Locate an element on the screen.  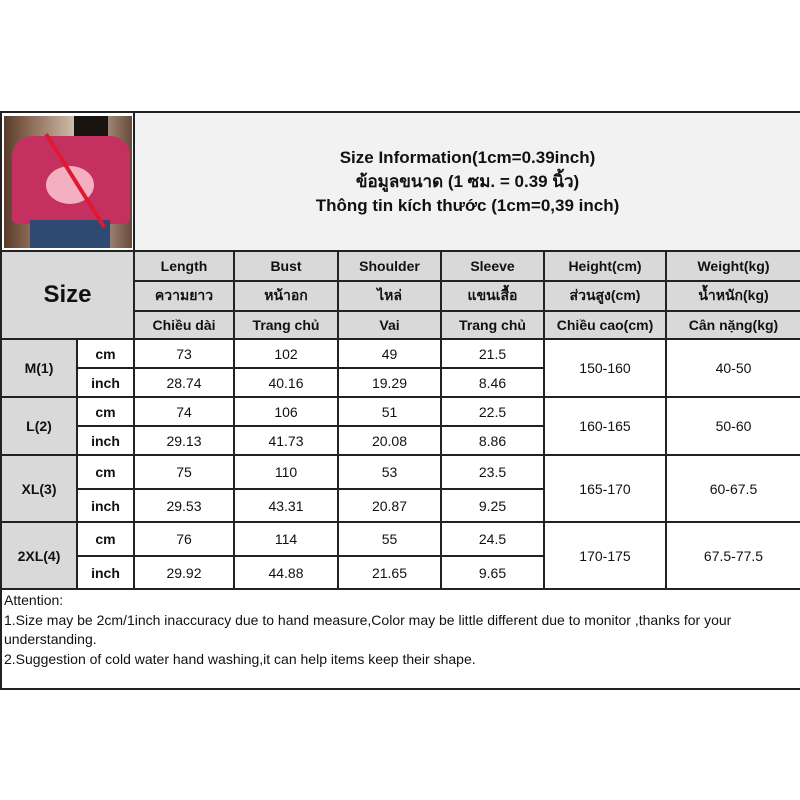
measure-cell: 21.65 is located at coordinates (389, 572).